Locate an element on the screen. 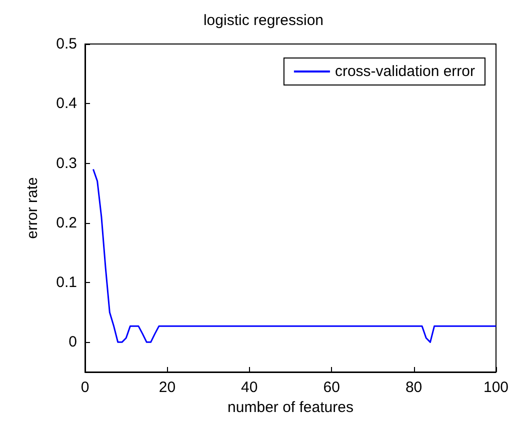 This screenshot has height=422, width=527. x-tick-label: 60 is located at coordinates (331, 387).